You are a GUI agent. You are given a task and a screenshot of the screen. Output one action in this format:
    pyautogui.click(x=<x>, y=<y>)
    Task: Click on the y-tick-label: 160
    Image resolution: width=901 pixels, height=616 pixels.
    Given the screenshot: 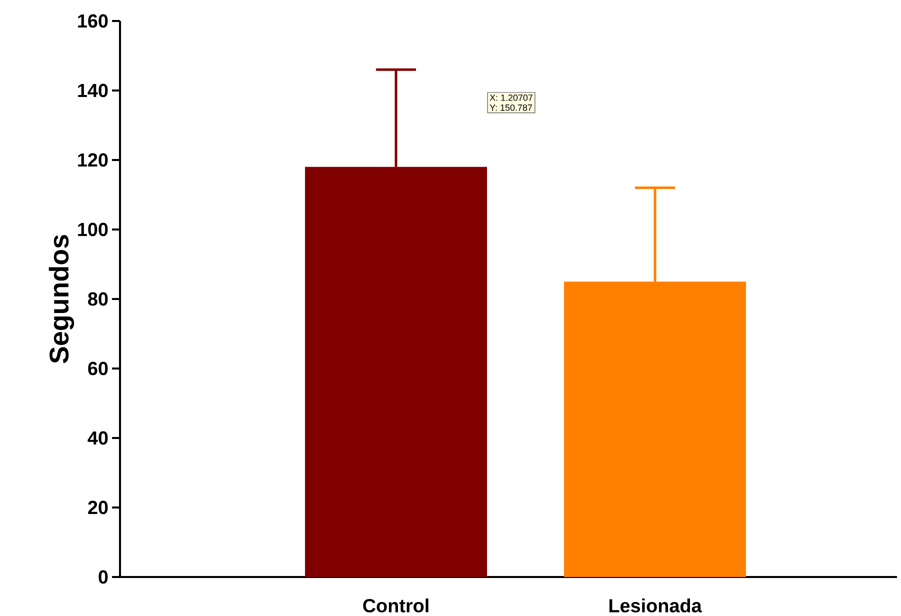 What is the action you would take?
    pyautogui.click(x=93, y=21)
    